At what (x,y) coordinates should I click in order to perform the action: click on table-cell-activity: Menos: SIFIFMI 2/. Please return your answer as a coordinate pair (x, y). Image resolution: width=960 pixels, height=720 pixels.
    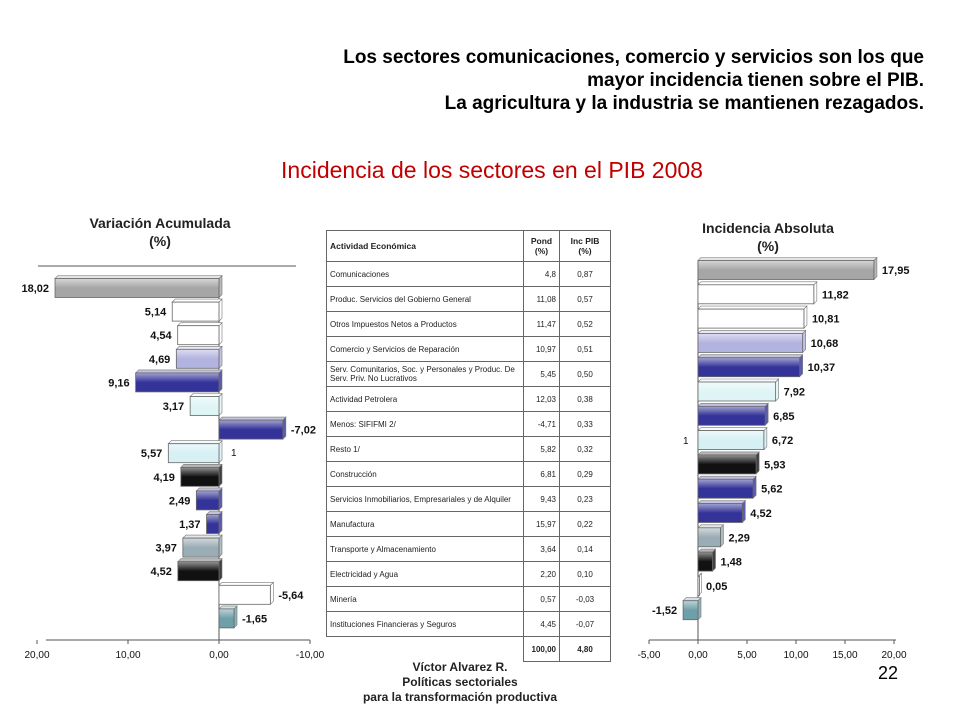
    Looking at the image, I should click on (425, 424).